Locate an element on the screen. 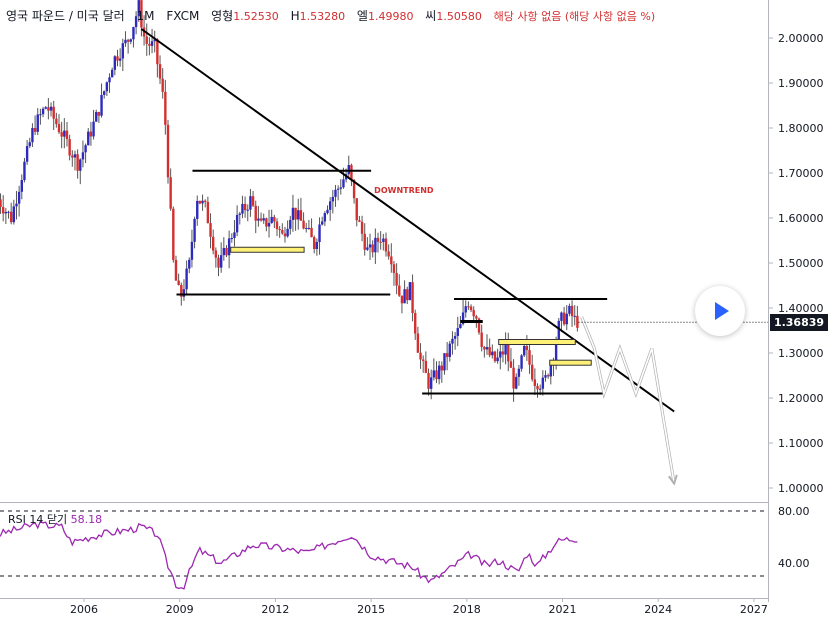  play-button is located at coordinates (720, 311).